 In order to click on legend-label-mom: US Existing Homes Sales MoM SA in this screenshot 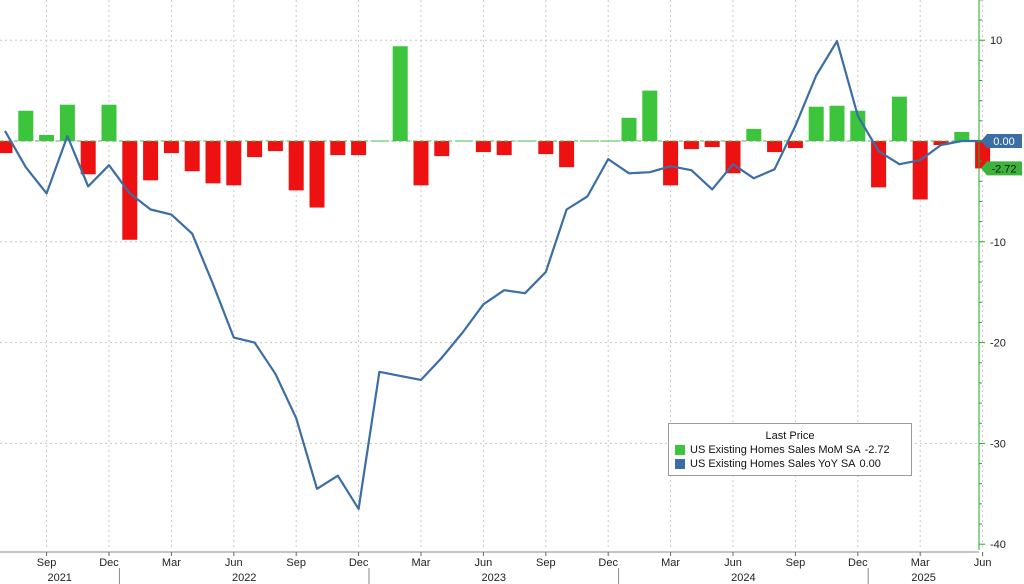, I will do `click(775, 450)`.